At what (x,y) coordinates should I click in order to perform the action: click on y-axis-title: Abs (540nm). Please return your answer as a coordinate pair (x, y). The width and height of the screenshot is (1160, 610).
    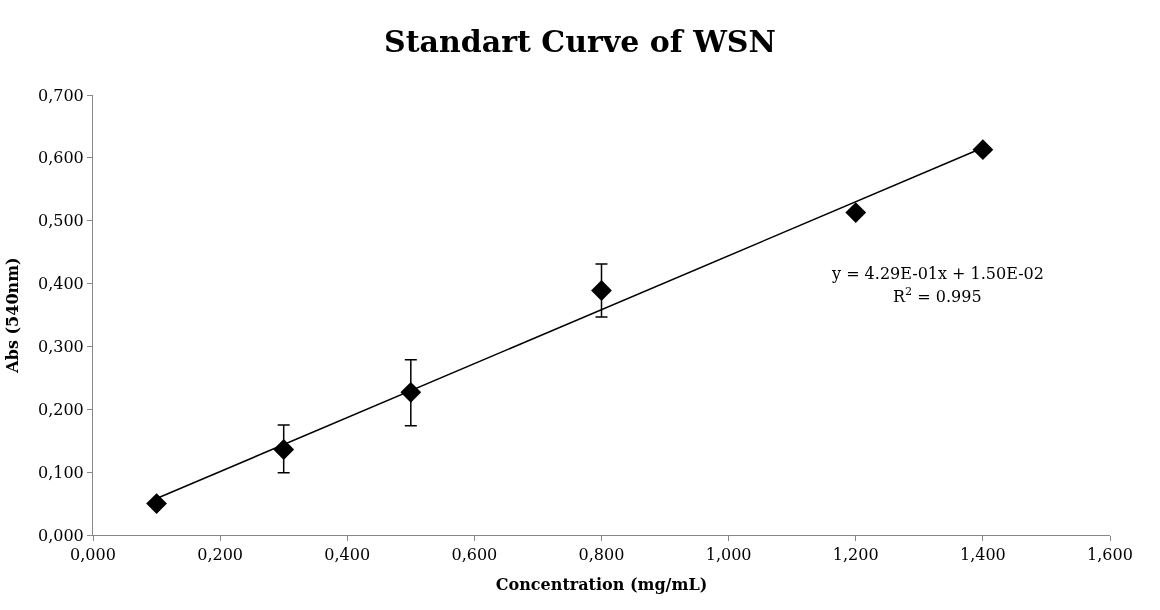
    Looking at the image, I should click on (12, 315).